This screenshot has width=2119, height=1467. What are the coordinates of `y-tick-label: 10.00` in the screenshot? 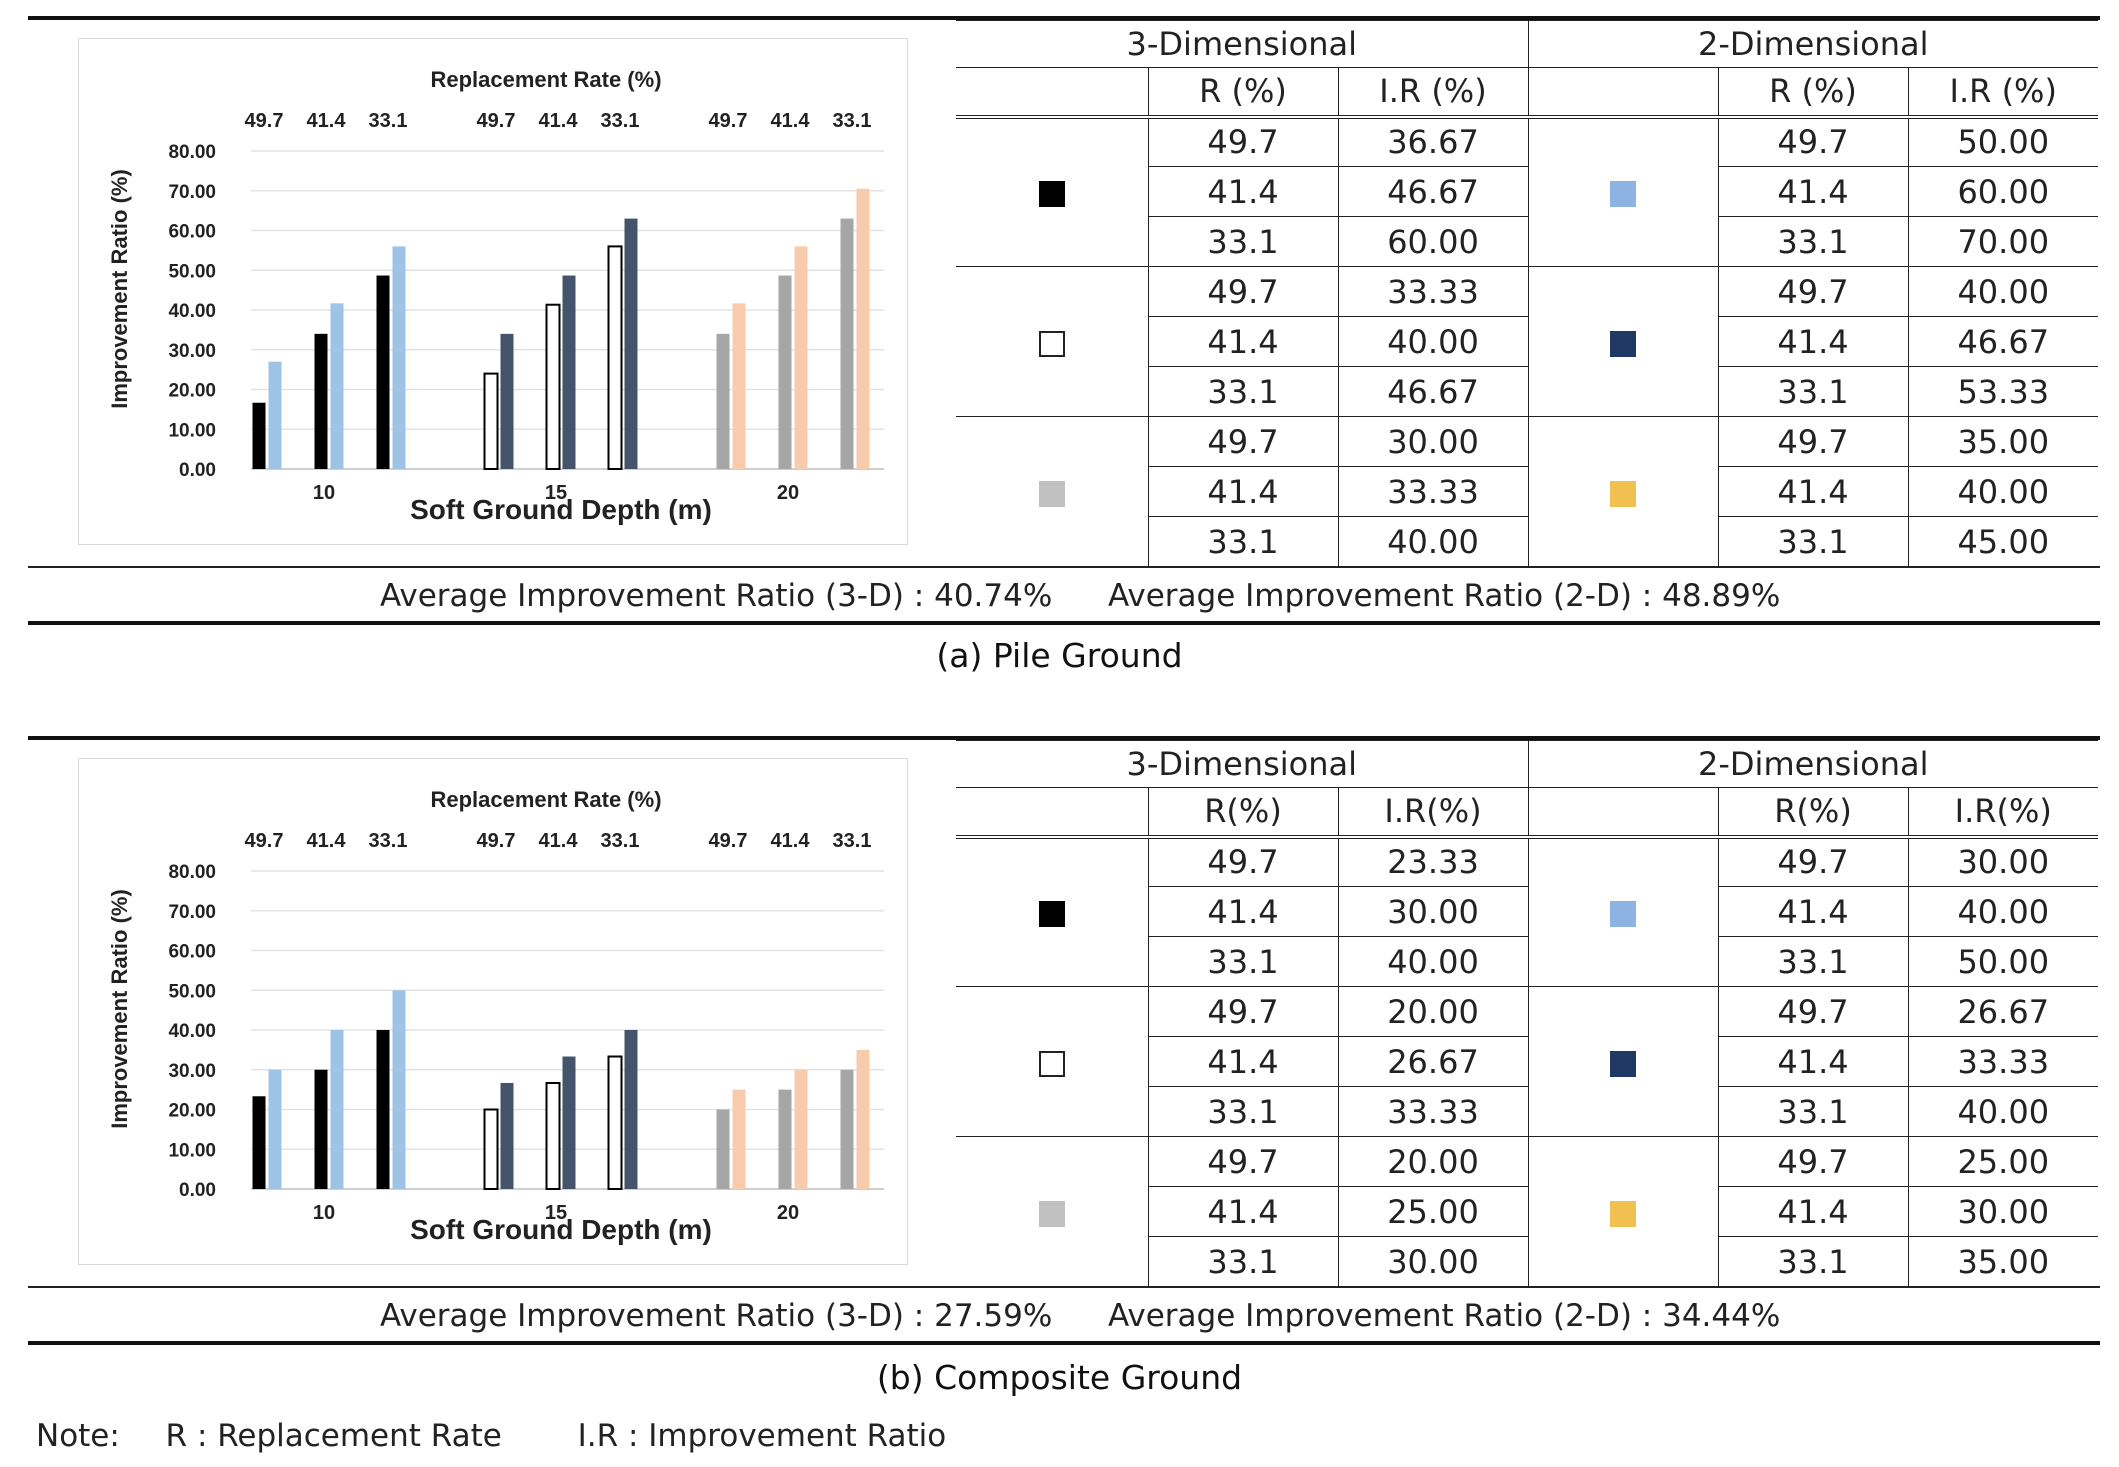 It's located at (192, 1150).